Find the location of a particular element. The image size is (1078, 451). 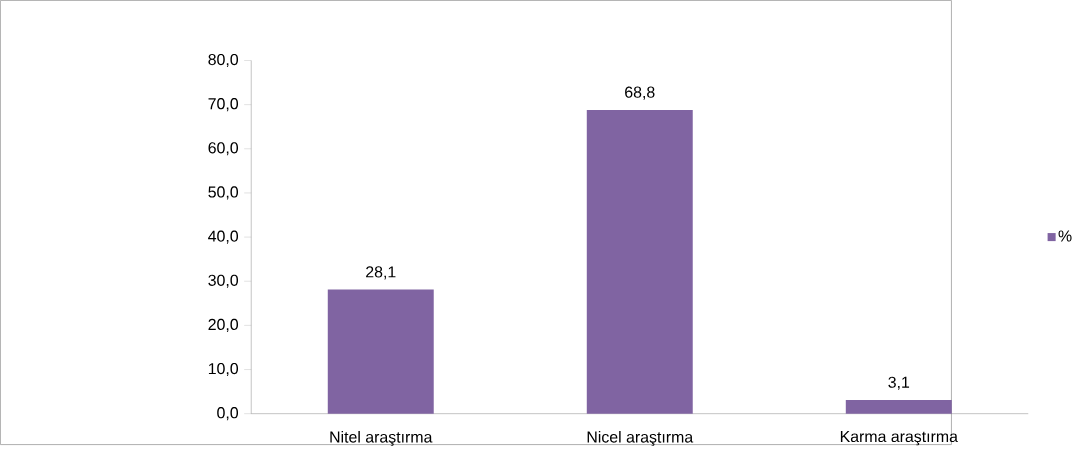

y-tick-label: 0,0 is located at coordinates (228, 414).